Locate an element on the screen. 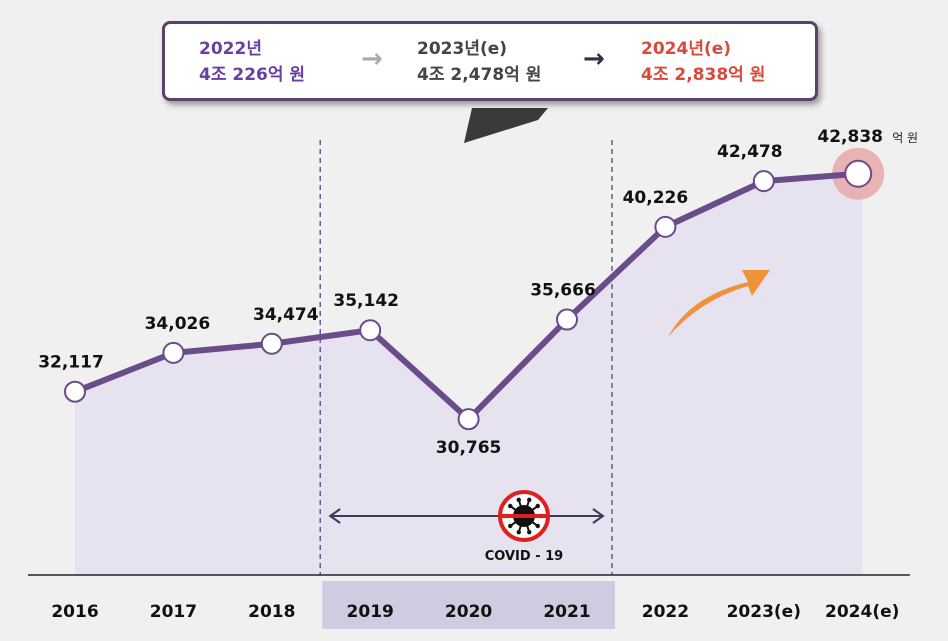  data-label: 35,142 is located at coordinates (366, 301).